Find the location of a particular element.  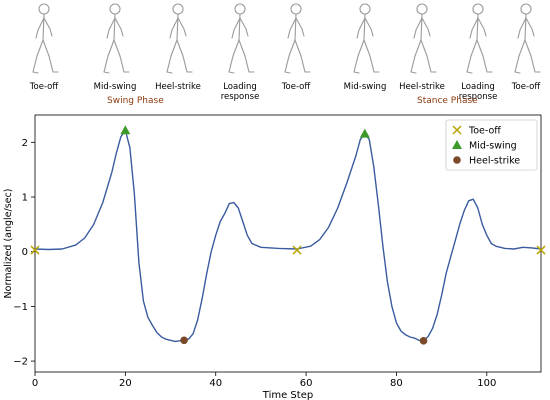

swing-phase-label: Swing Phase is located at coordinates (135, 101).